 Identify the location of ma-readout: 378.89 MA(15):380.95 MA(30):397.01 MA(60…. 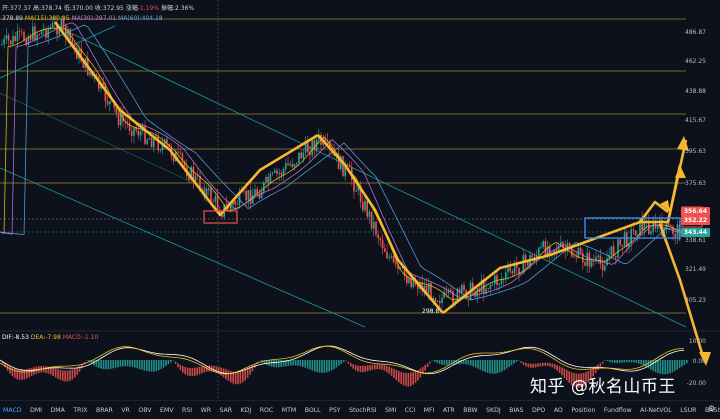
(82, 18).